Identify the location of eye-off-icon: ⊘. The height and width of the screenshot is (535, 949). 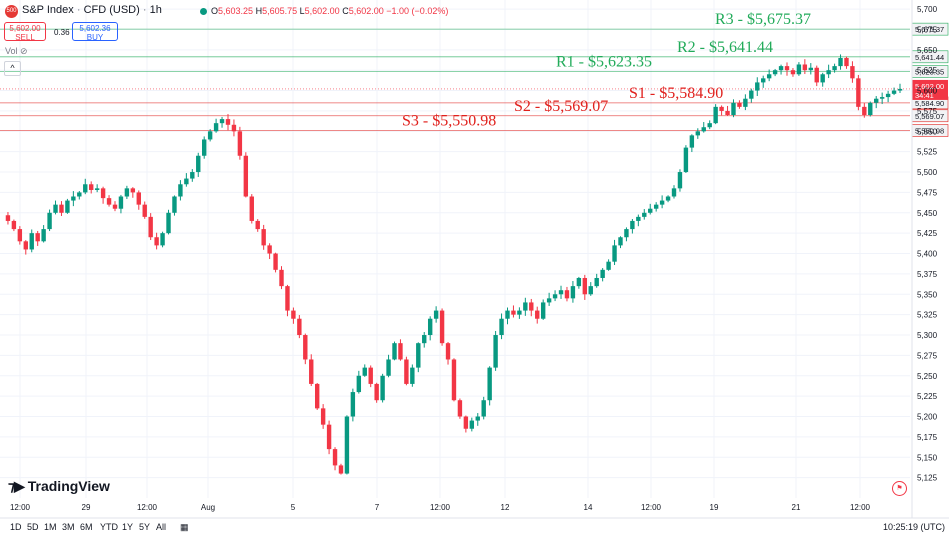
(24, 51).